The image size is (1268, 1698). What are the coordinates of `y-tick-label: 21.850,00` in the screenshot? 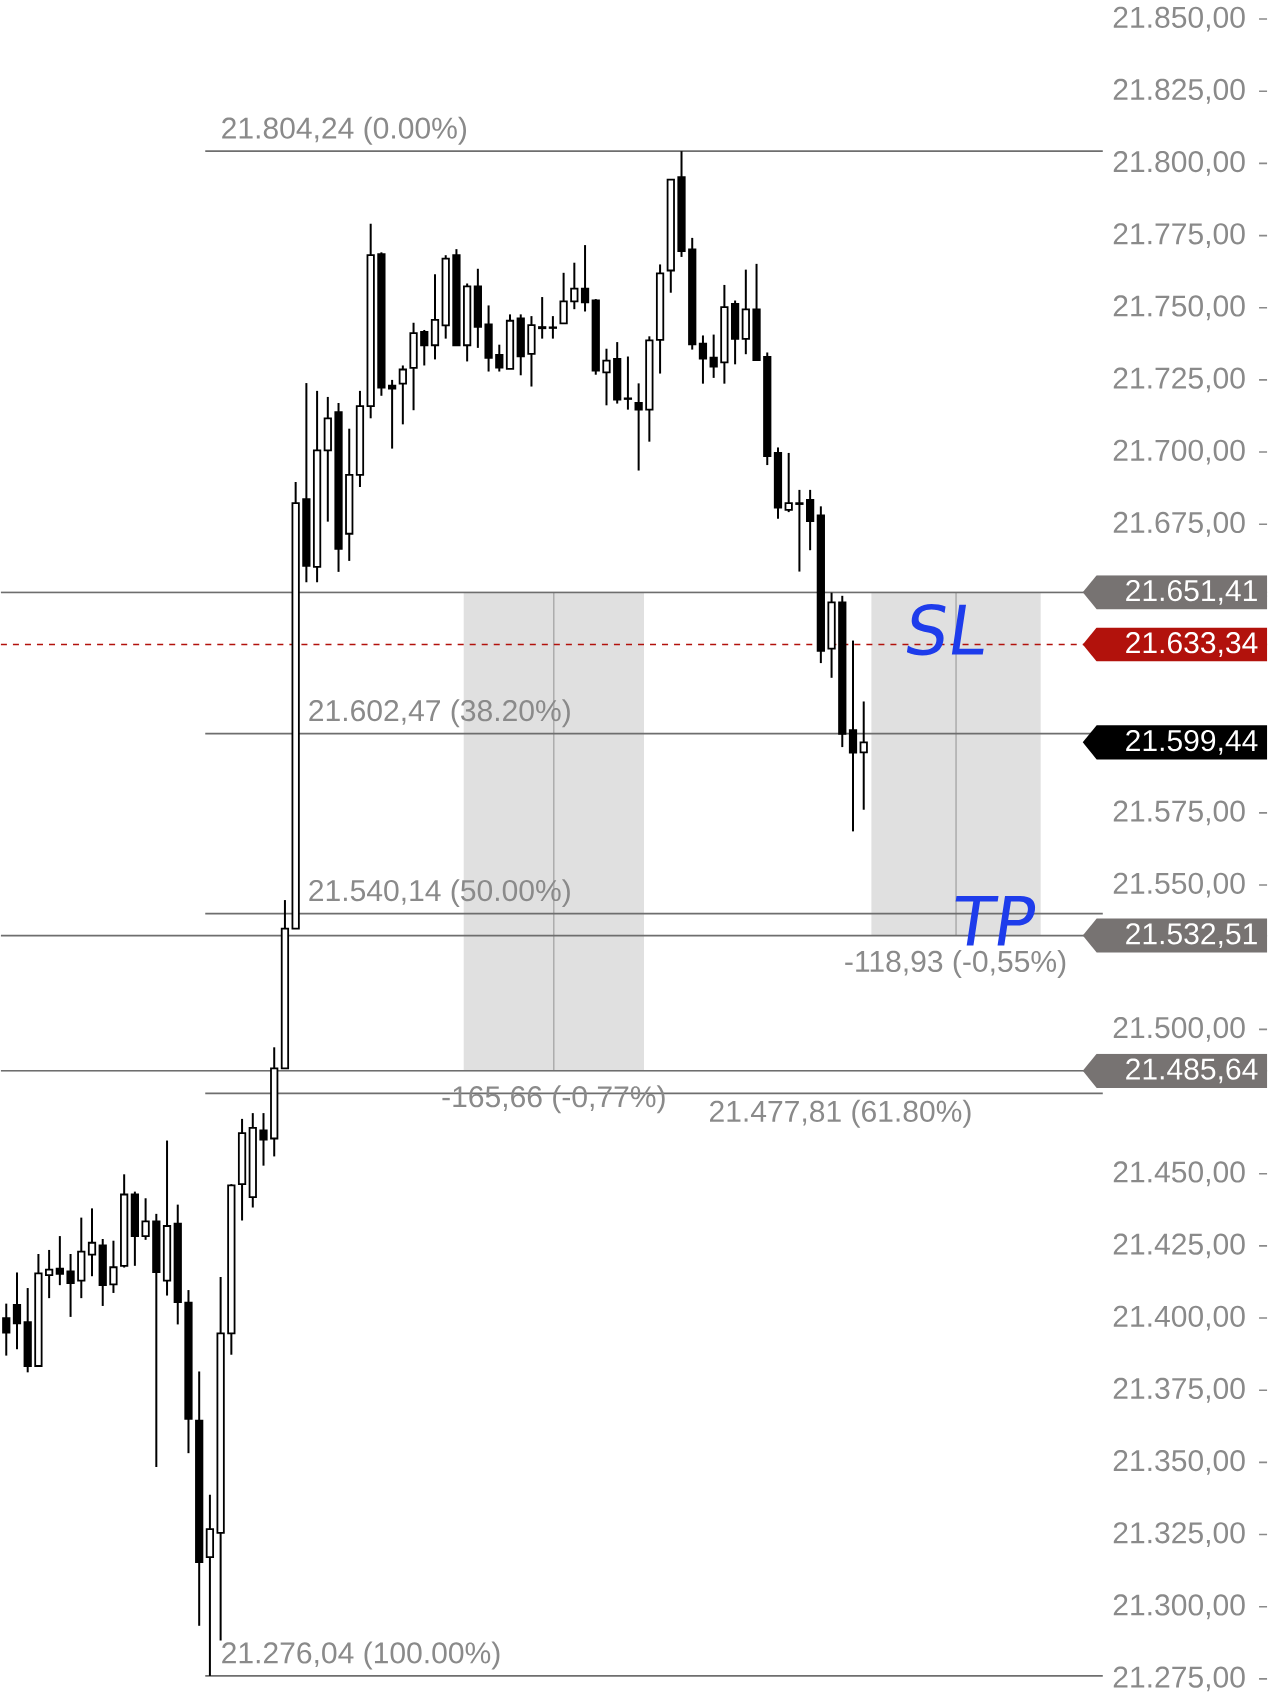 It's located at (1179, 19).